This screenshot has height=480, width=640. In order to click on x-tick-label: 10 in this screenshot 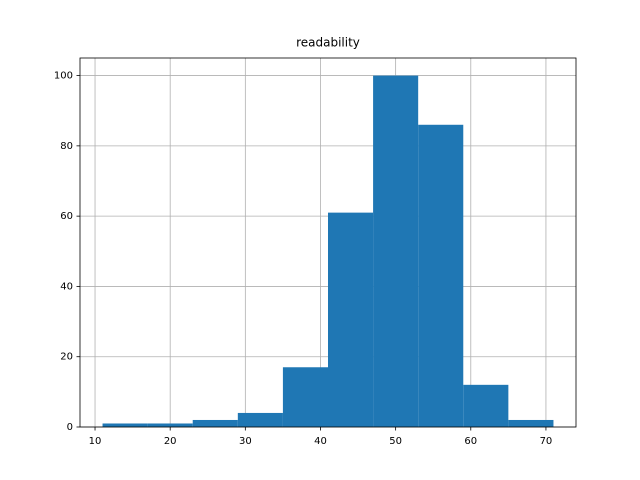, I will do `click(95, 441)`.